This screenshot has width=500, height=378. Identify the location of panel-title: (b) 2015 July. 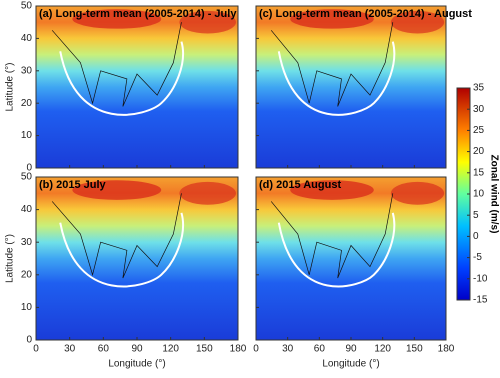
(73, 185).